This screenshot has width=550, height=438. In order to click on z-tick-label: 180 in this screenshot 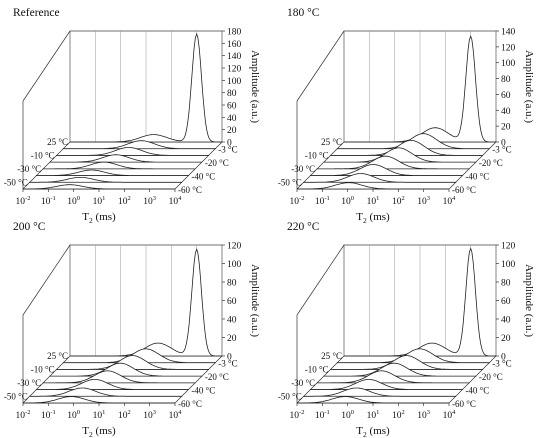, I will do `click(234, 33)`.